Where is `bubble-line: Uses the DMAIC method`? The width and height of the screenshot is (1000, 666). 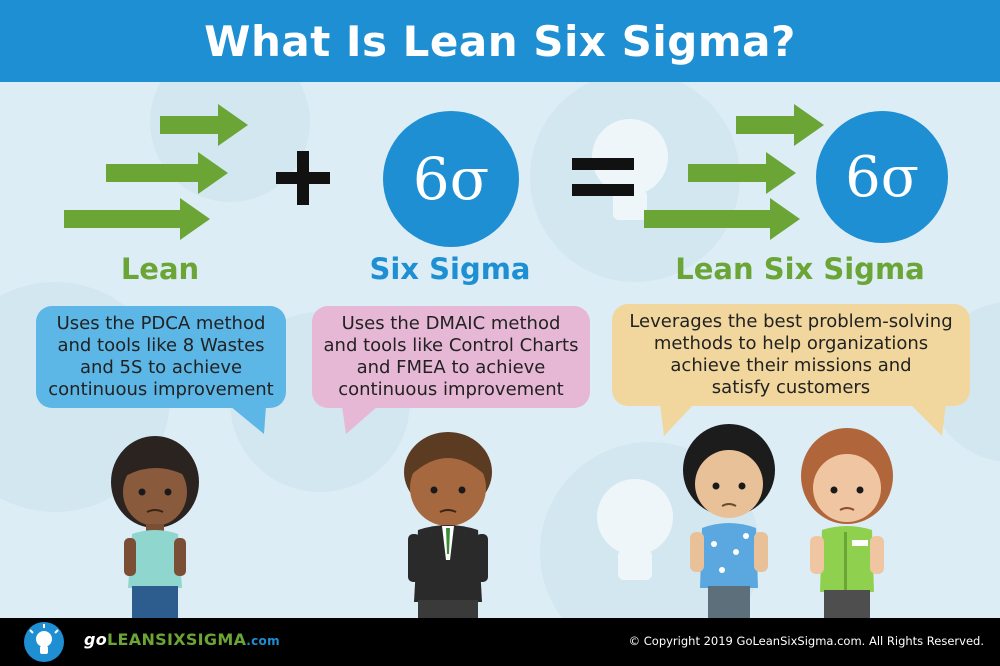 bubble-line: Uses the DMAIC method is located at coordinates (451, 323).